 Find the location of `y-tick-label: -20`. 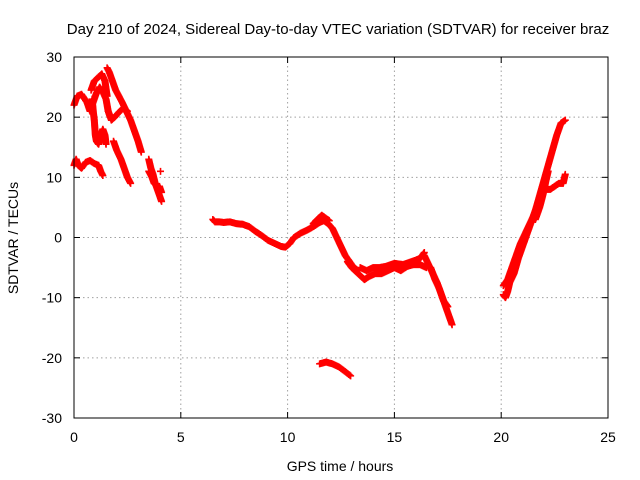

y-tick-label: -20 is located at coordinates (52, 358).